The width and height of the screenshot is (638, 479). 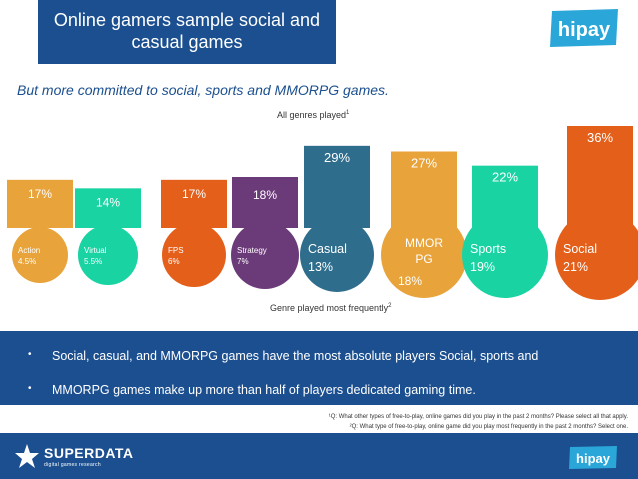 What do you see at coordinates (93, 261) in the screenshot?
I see `circle-value-label: 5.5%` at bounding box center [93, 261].